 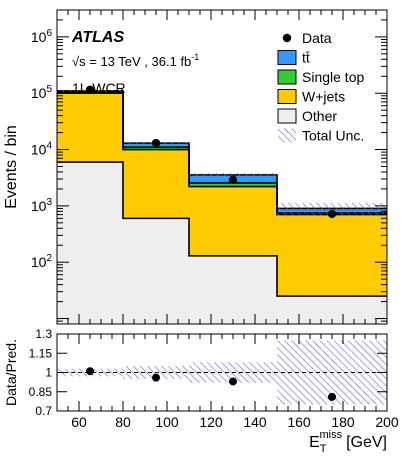 I want to click on ratio-y-tick-label: 0.7, so click(x=43, y=411).